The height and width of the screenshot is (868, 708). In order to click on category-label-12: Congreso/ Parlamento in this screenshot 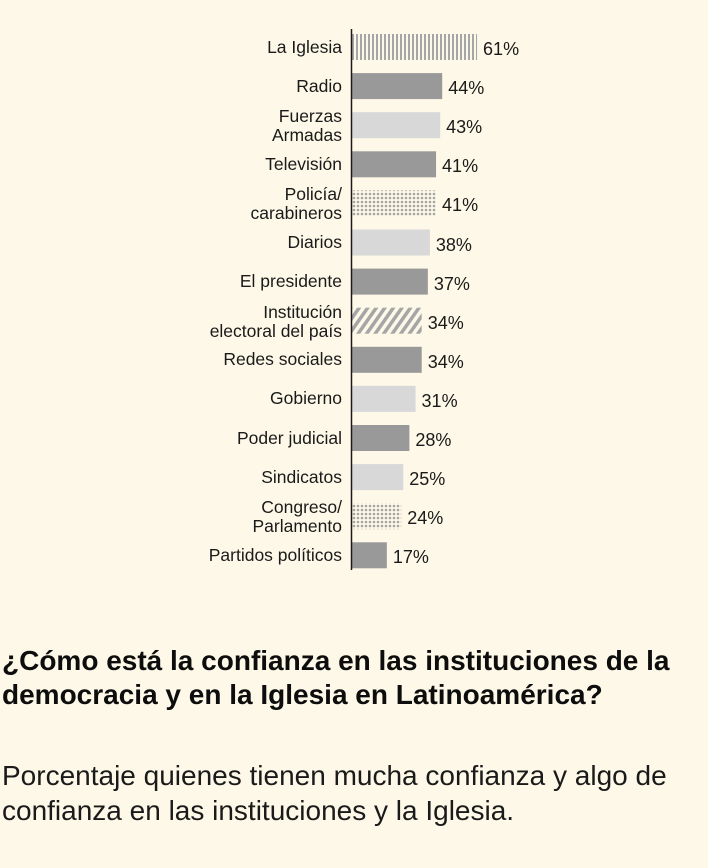, I will do `click(297, 517)`.